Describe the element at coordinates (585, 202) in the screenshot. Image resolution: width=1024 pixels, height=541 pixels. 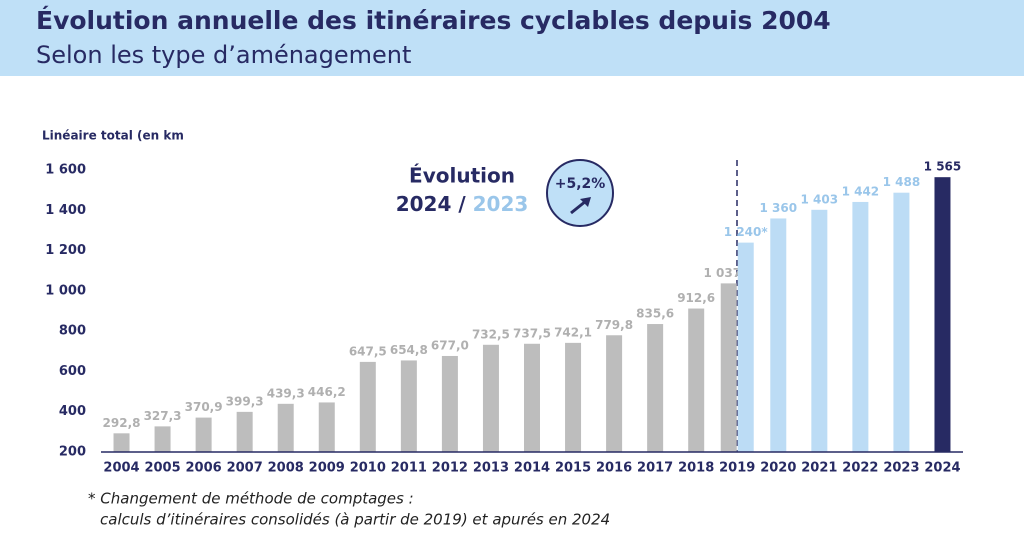
I see `change-arrow-head` at that location.